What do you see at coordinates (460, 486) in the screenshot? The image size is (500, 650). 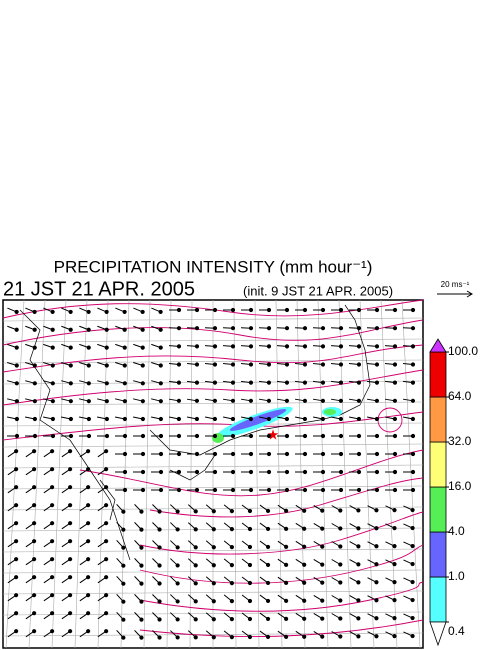 I see `colorbar-tick-label: 16.0` at bounding box center [460, 486].